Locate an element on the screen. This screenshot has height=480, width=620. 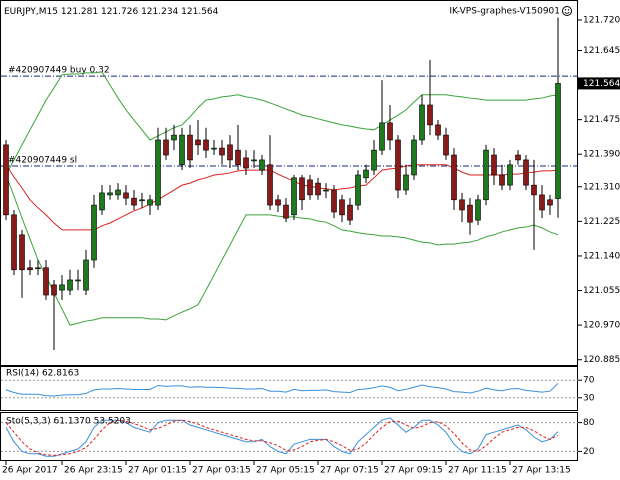
current-price: 121.564 is located at coordinates (601, 84).